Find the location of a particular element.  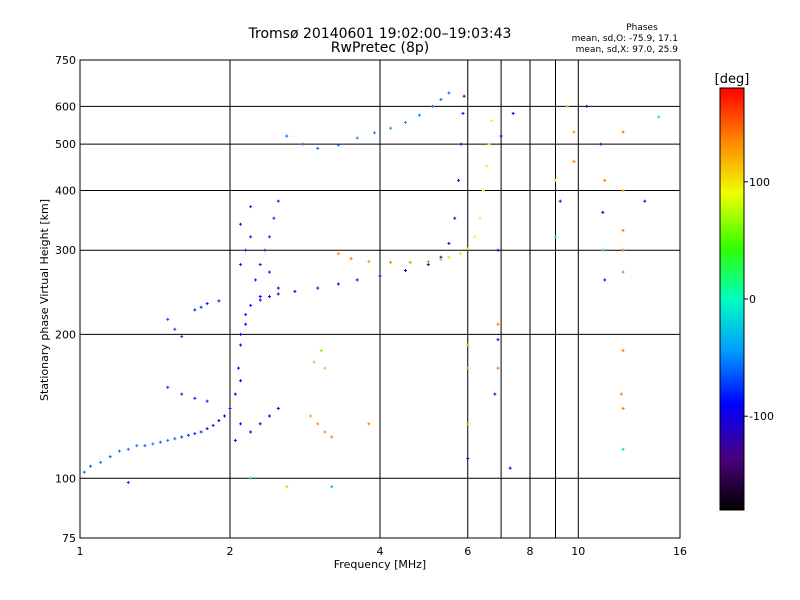

y-tick-label: 100 is located at coordinates (65, 478).